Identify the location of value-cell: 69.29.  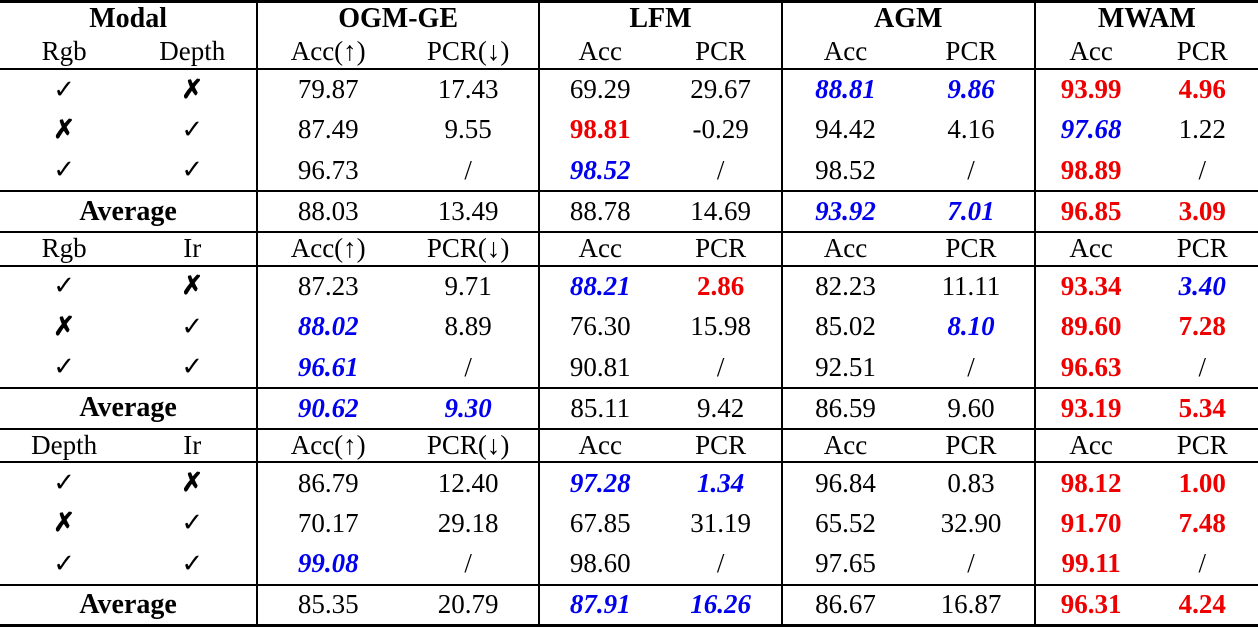
(600, 89).